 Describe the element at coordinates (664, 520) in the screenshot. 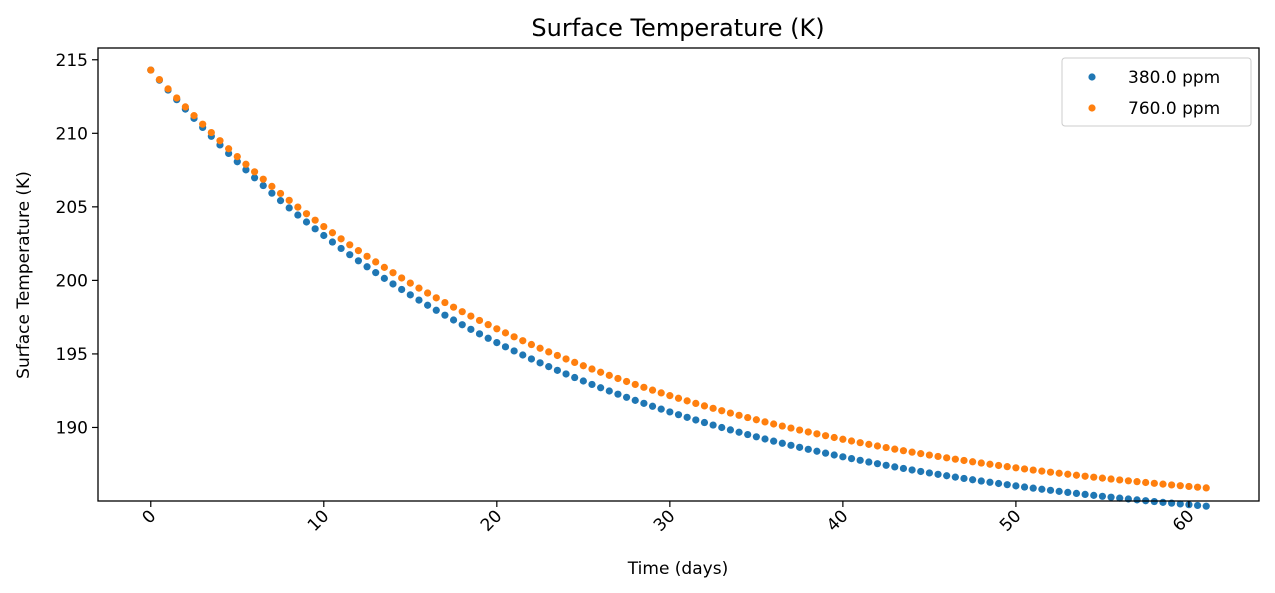

I see `x-tick-label: 30` at that location.